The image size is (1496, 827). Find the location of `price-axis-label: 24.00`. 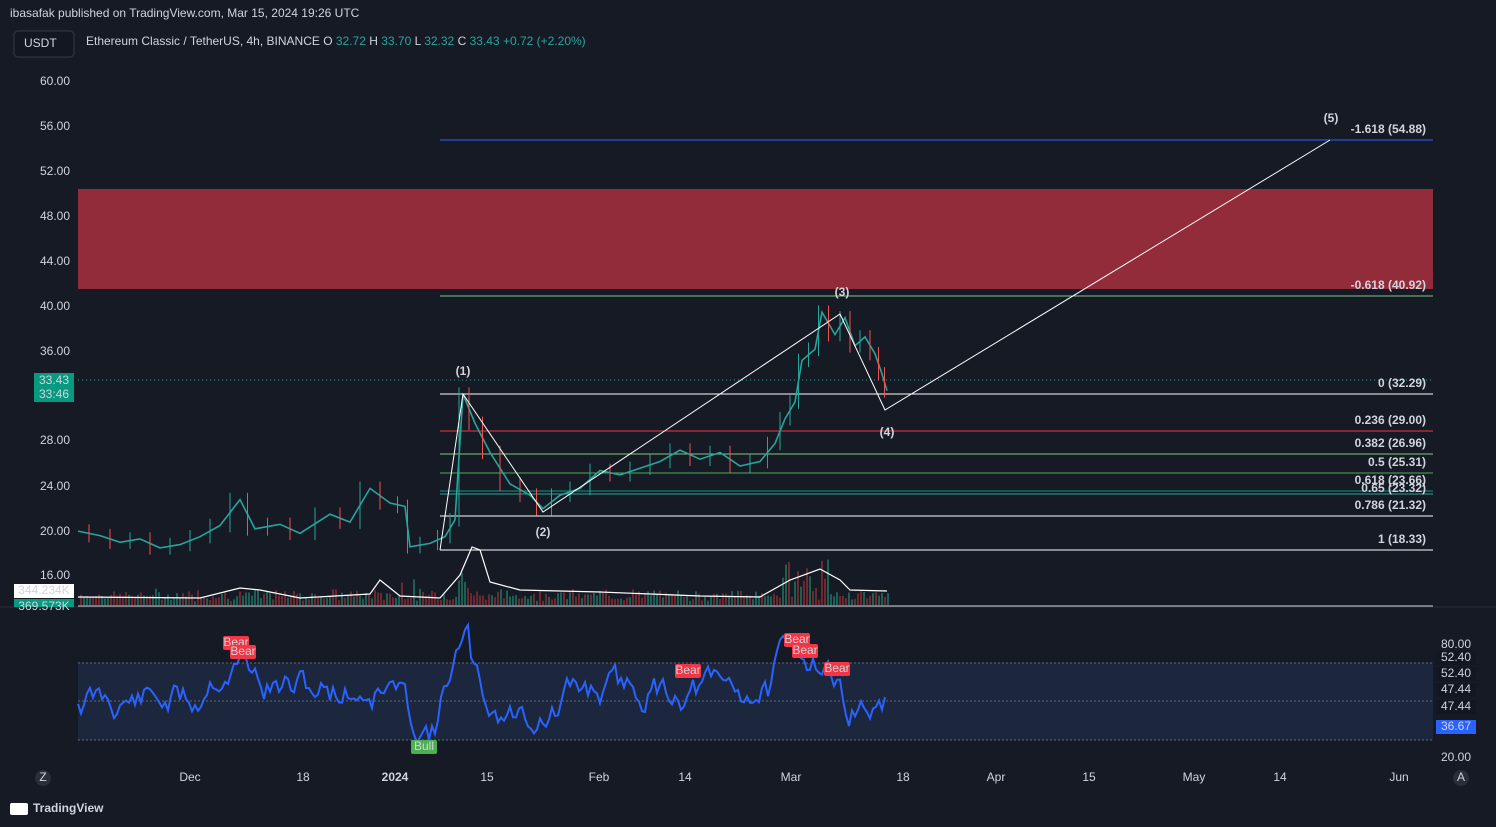

price-axis-label: 24.00 is located at coordinates (55, 486).